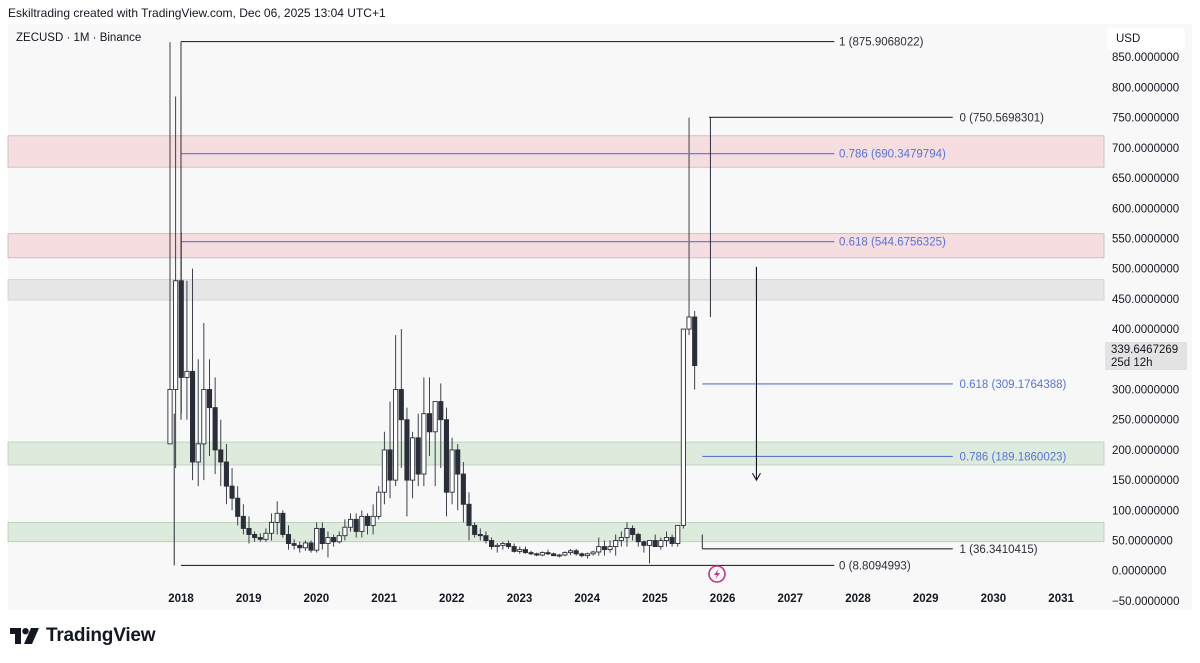  Describe the element at coordinates (1146, 39) in the screenshot. I see `currency-selector: USD` at that location.